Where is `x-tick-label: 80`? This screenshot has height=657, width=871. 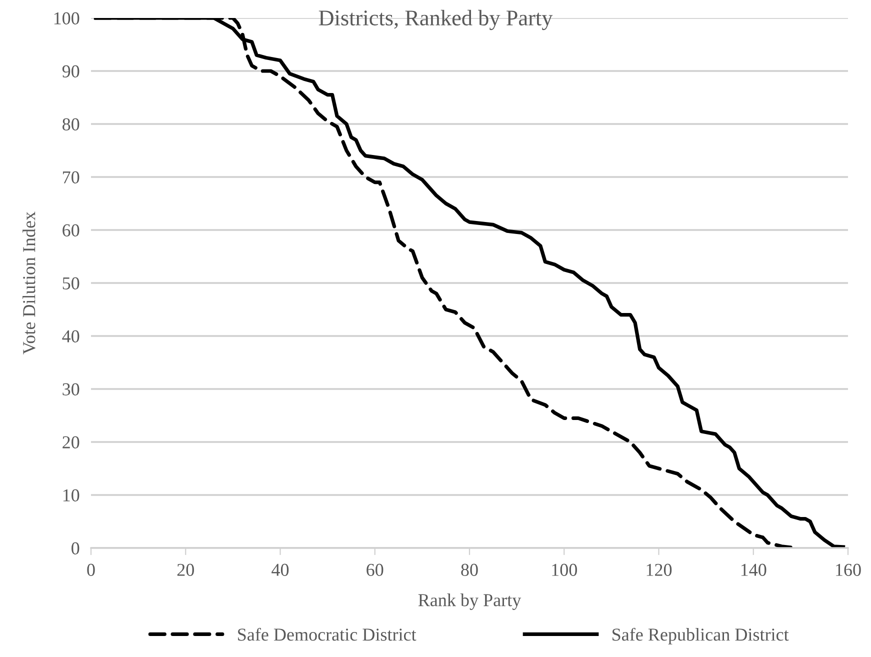
x-tick-label: 80 is located at coordinates (469, 570).